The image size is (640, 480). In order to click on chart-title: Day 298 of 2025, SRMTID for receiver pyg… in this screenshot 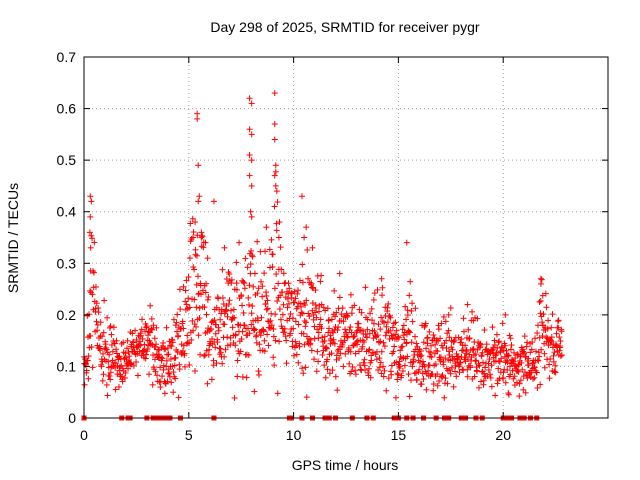, I will do `click(345, 27)`.